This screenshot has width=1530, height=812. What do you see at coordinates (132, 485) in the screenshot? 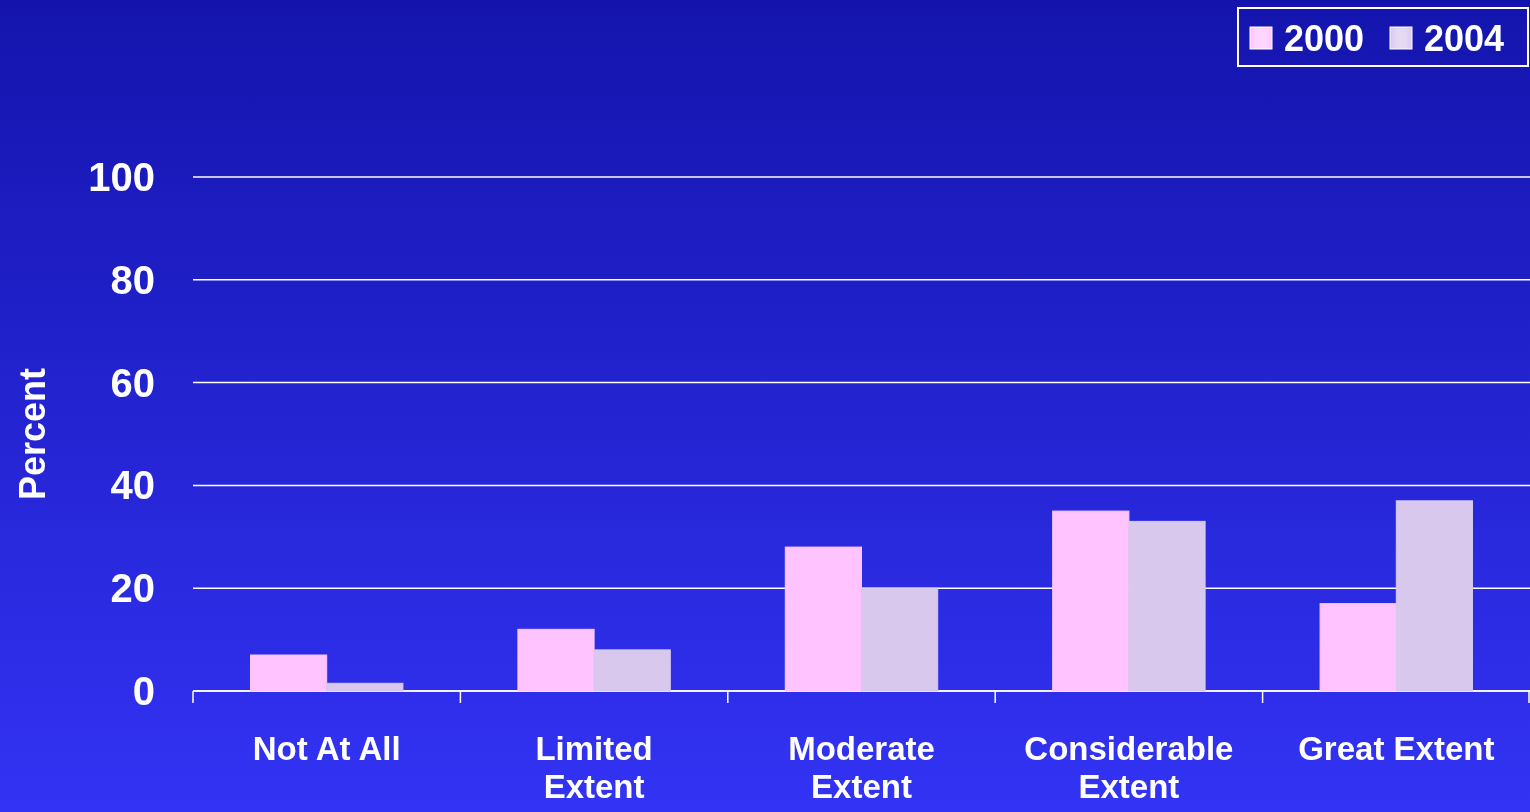
I see `y-tick-label: 40` at bounding box center [132, 485].